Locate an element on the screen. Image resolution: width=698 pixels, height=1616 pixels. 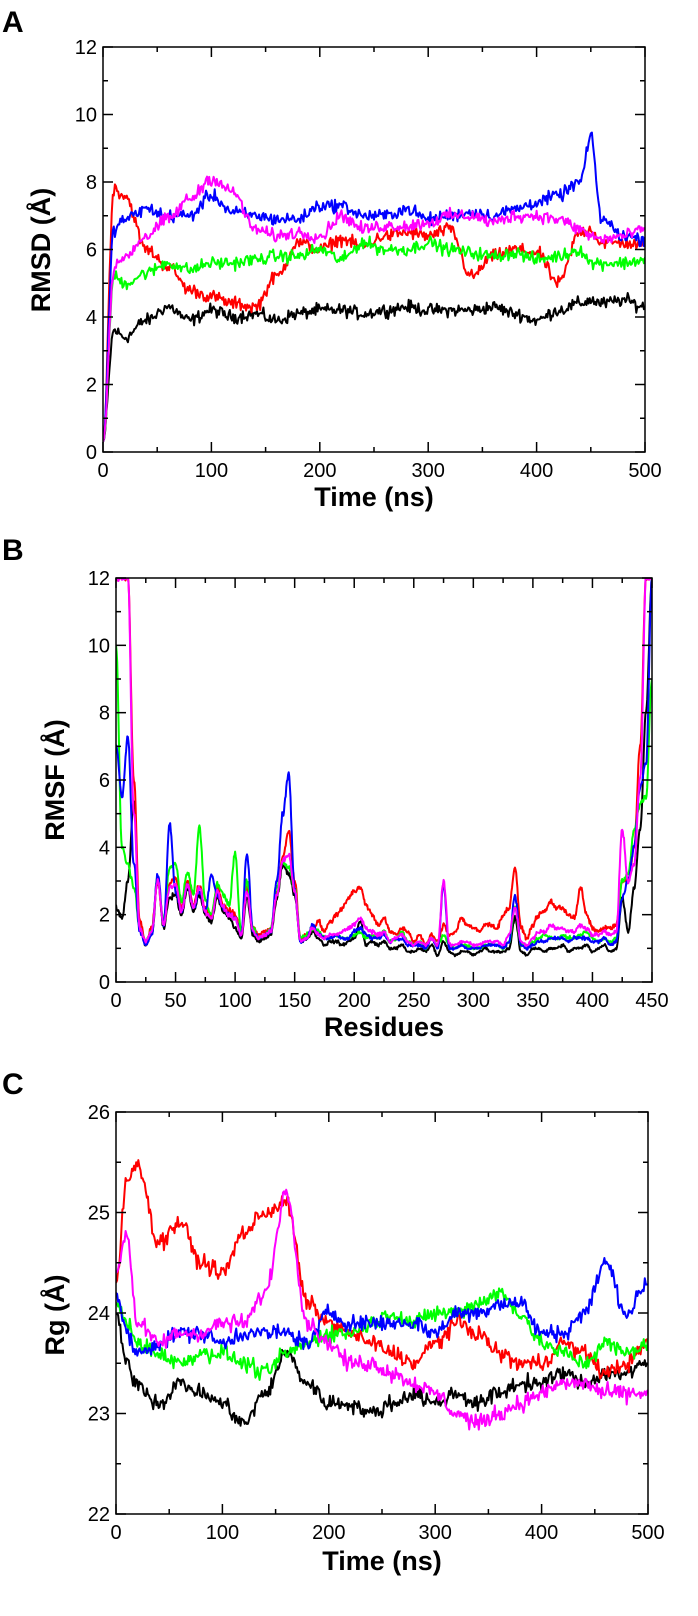
series-line-red is located at coordinates (382, 1269).